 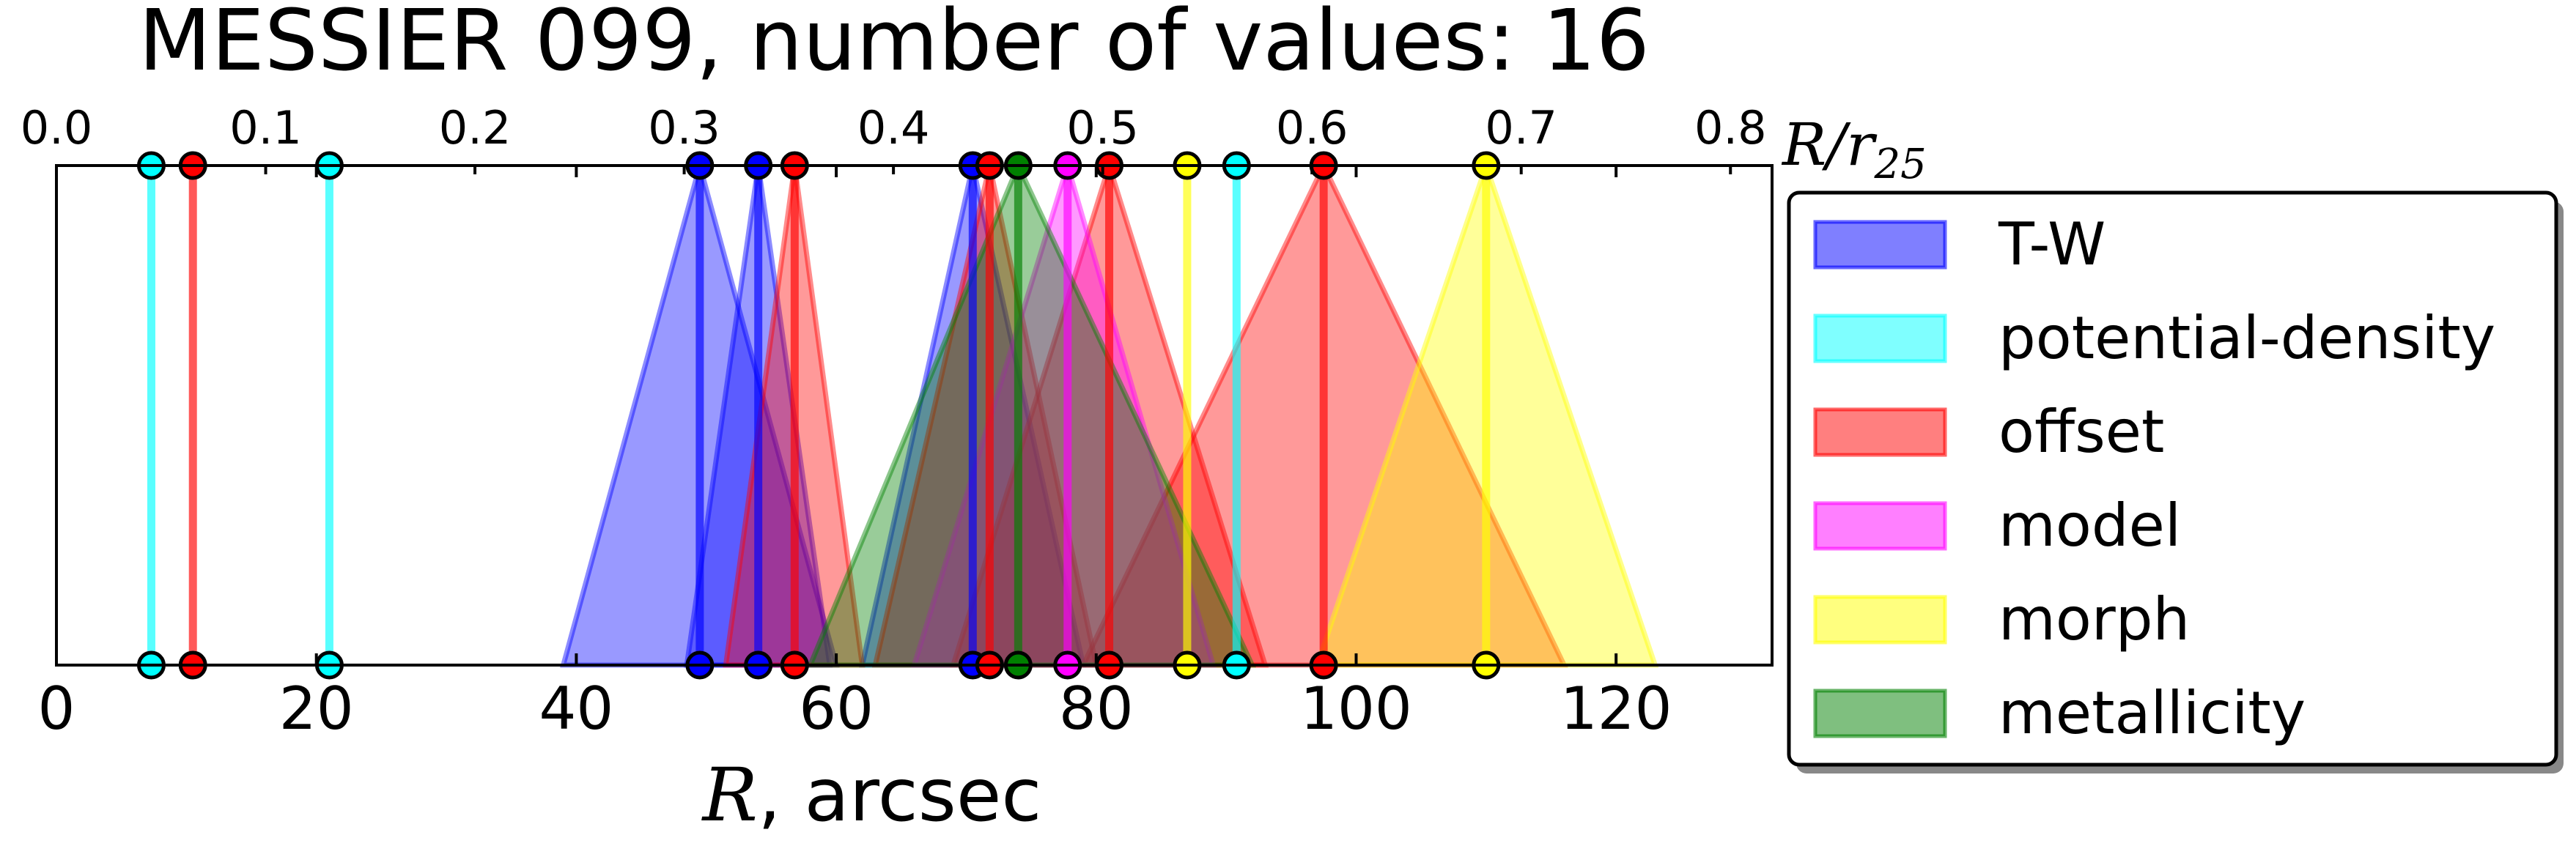 What do you see at coordinates (1096, 709) in the screenshot?
I see `bottom-tick-label: 80` at bounding box center [1096, 709].